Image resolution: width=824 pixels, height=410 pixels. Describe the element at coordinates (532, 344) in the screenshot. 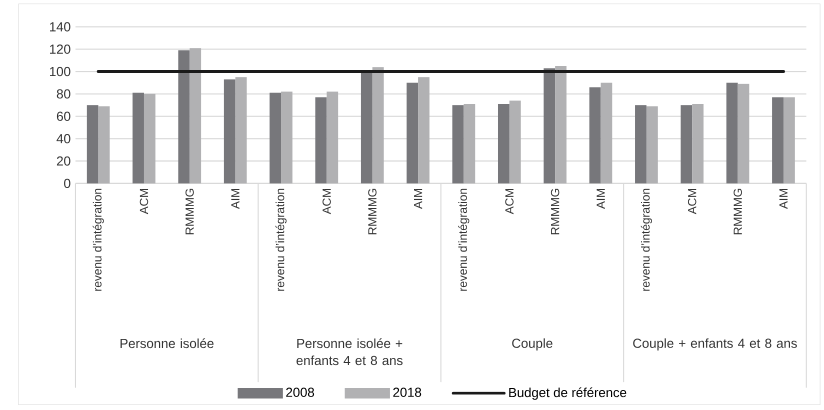

I see `text: Couple` at that location.